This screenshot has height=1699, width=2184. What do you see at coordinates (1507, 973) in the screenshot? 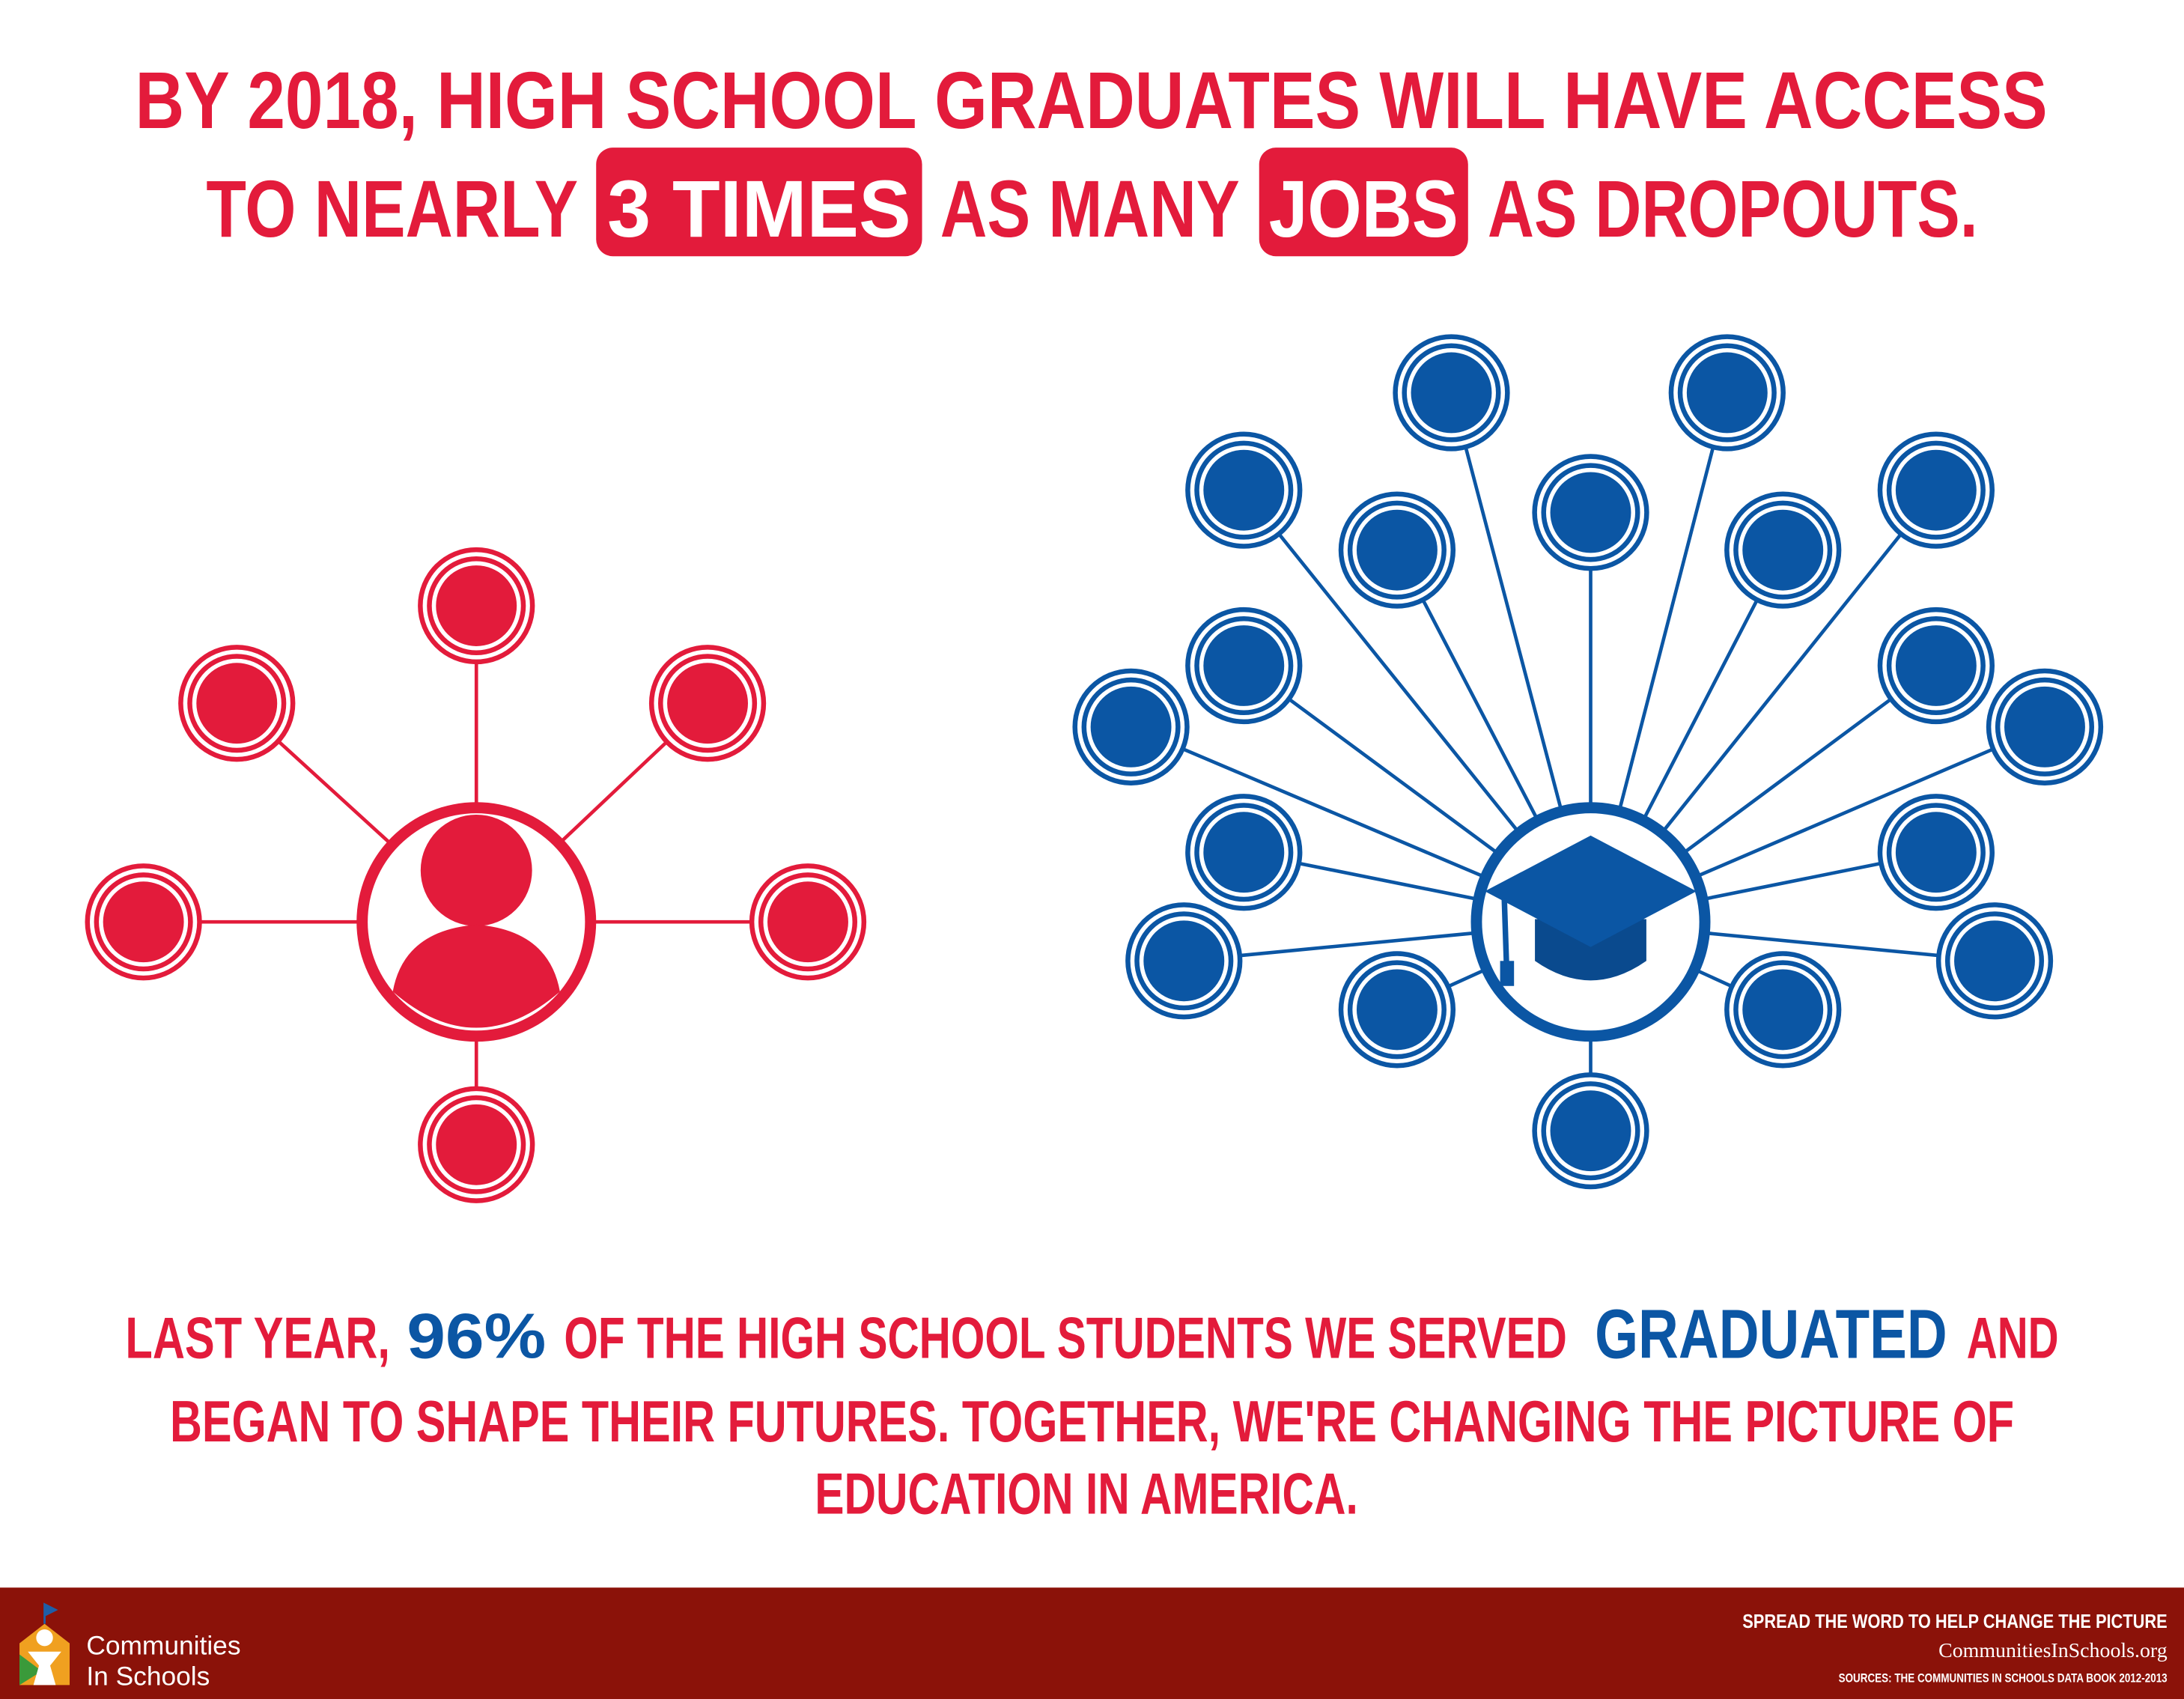
I see `cap-tassel-end` at bounding box center [1507, 973].